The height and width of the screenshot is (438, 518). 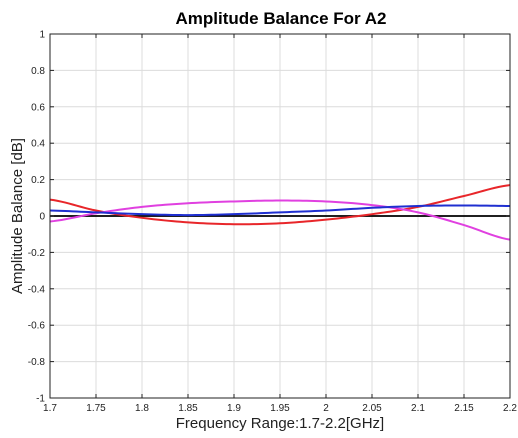 What do you see at coordinates (326, 408) in the screenshot?
I see `x-tick-label: 2` at bounding box center [326, 408].